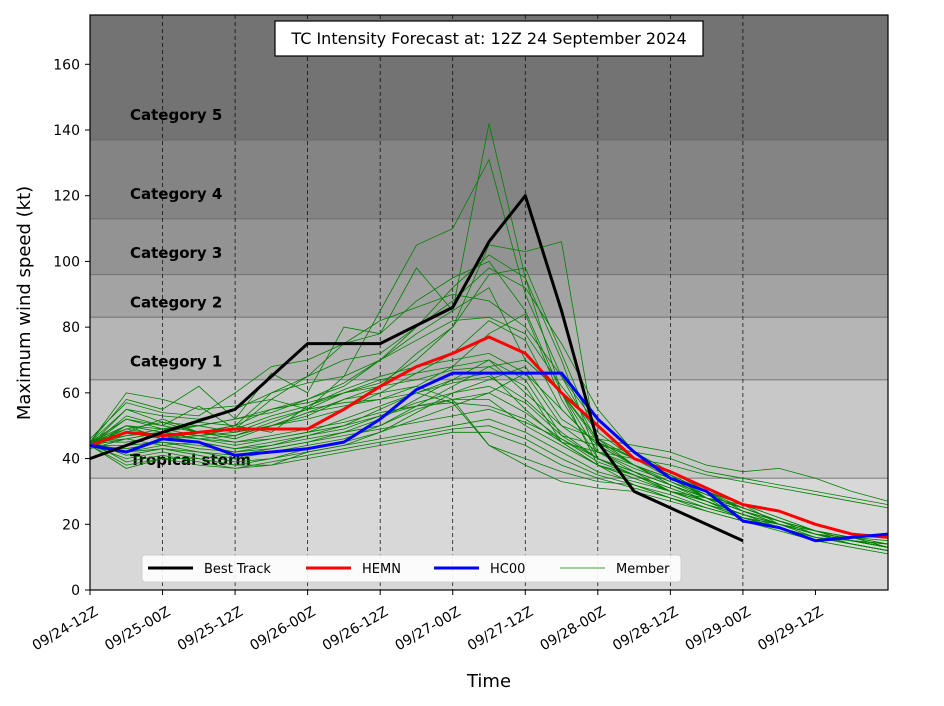  Describe the element at coordinates (488, 681) in the screenshot. I see `x-axis-label: Time` at that location.